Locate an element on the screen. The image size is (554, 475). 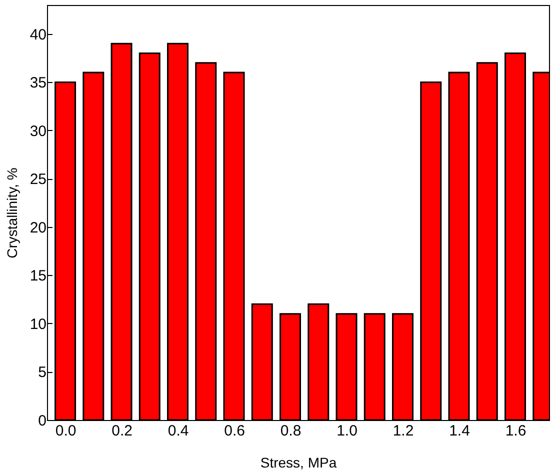
y-tick-label: 10 is located at coordinates (38, 324).